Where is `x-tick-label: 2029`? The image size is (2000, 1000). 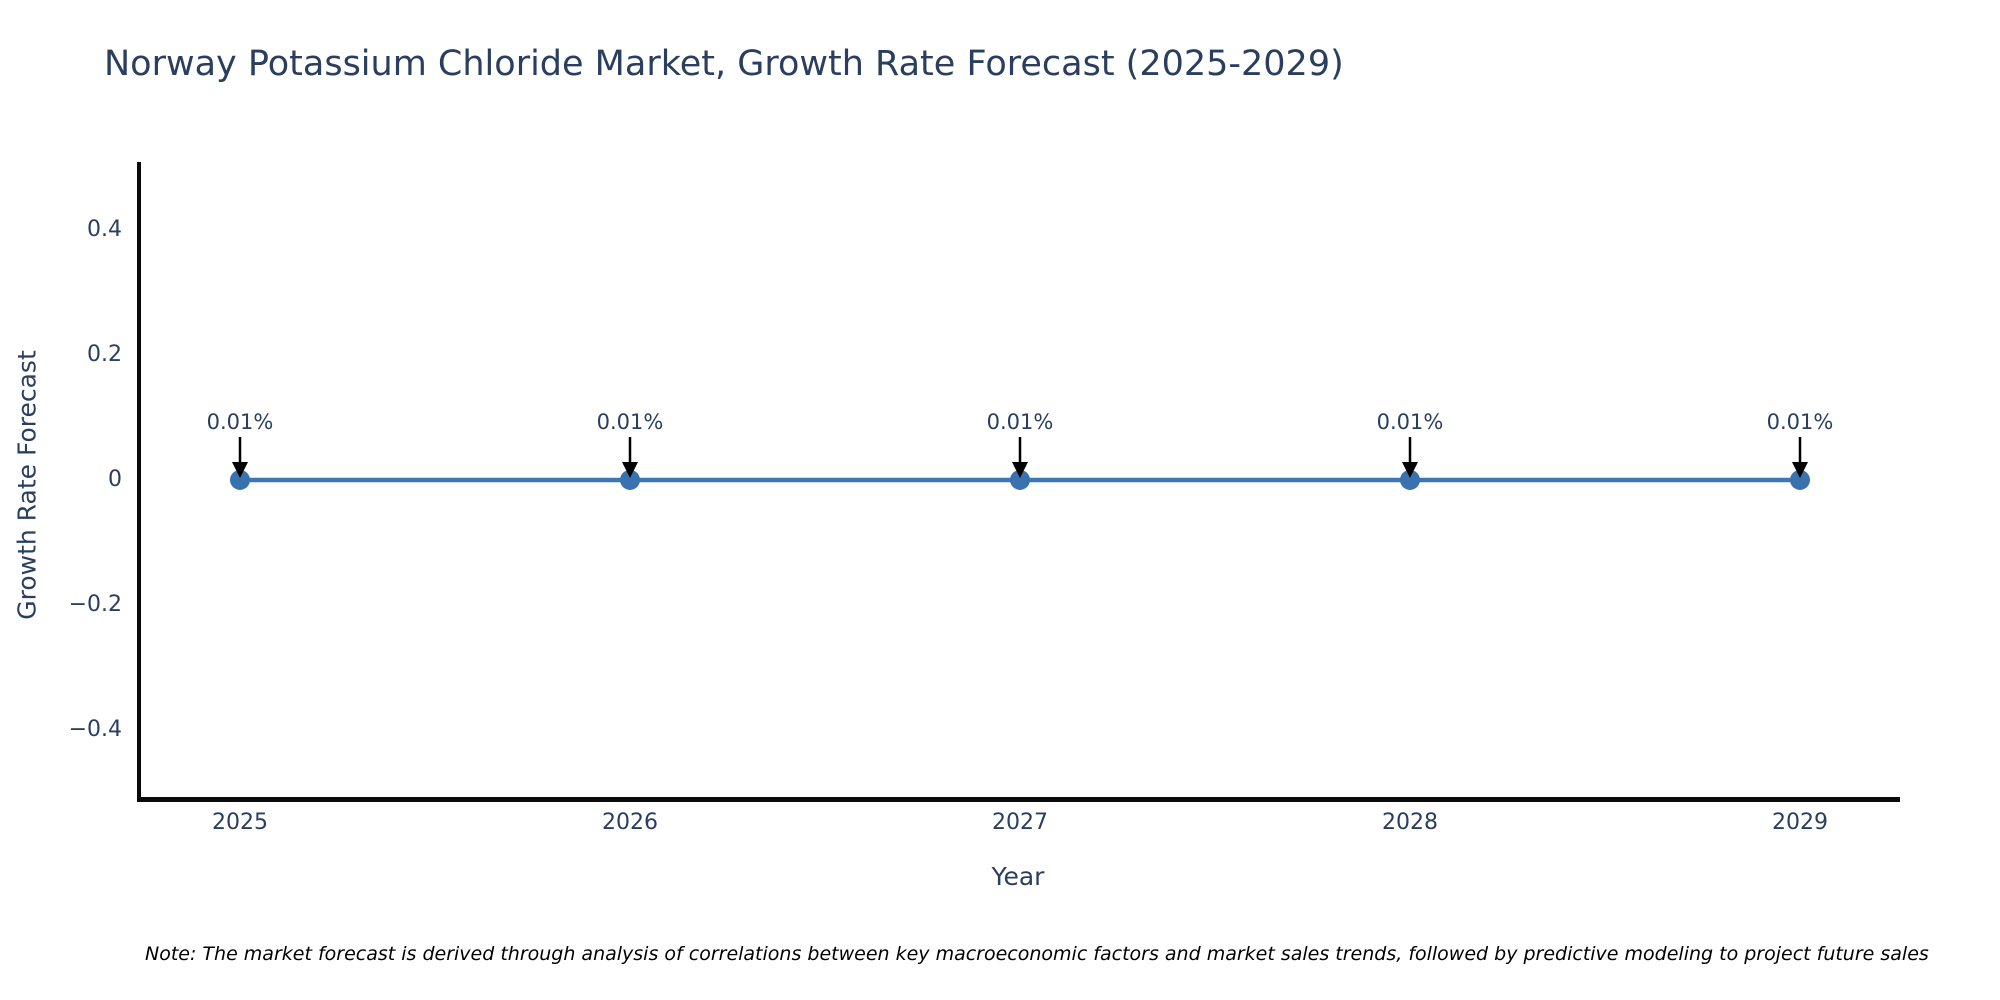
x-tick-label: 2029 is located at coordinates (1800, 822).